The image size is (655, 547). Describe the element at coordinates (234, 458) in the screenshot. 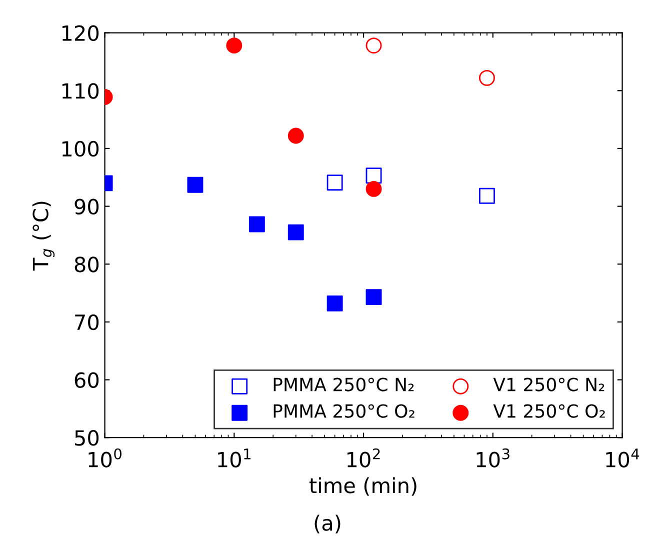

I see `x-tick-label: 10$^{1}$` at that location.